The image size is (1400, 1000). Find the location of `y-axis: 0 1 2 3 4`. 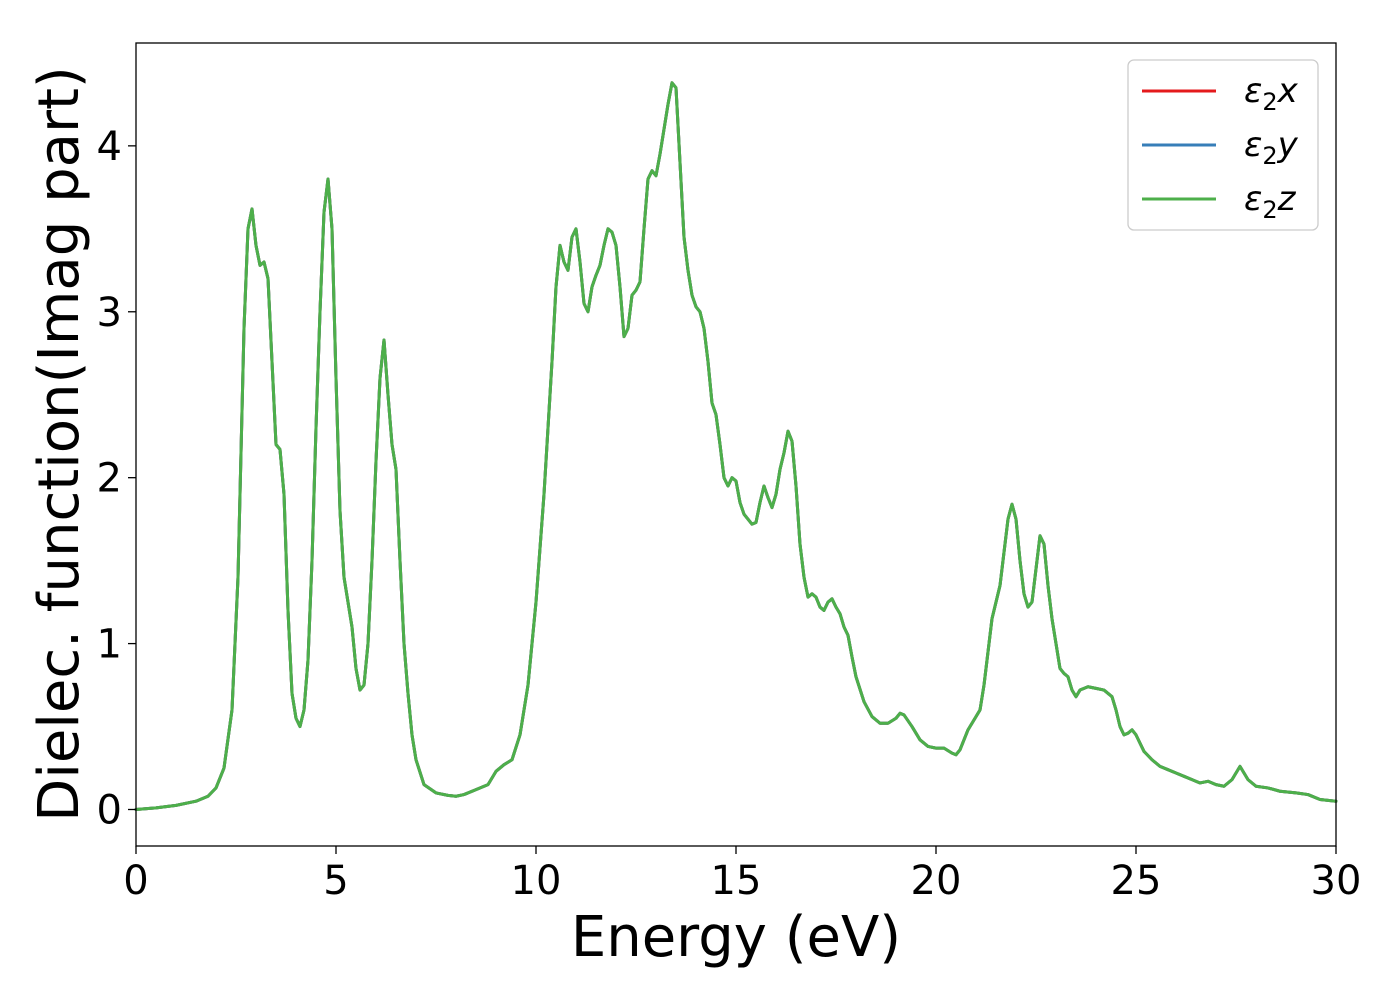

y-axis: 0 1 2 3 4 is located at coordinates (116, 479).